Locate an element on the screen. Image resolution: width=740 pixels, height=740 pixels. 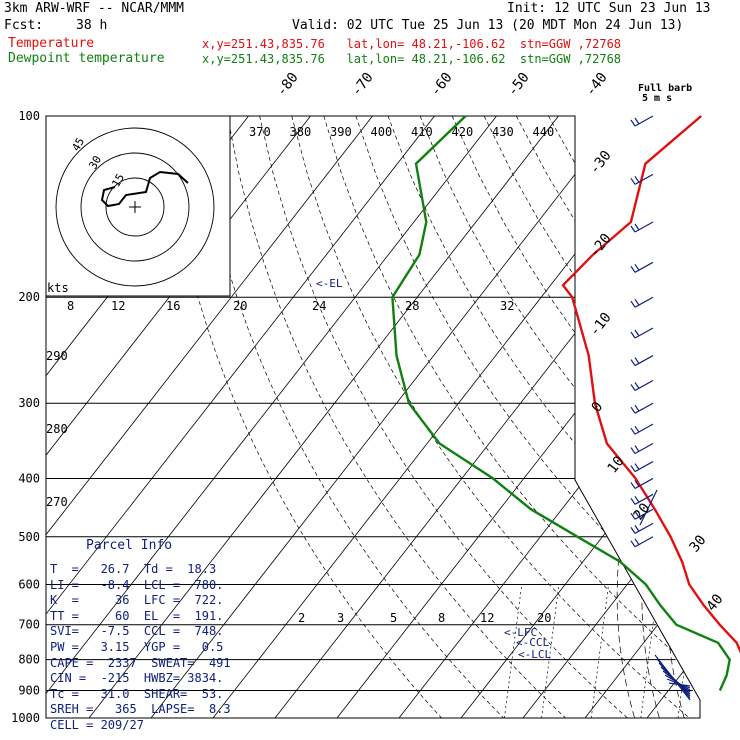
mixing-ratio-label: 8 is located at coordinates (441, 618).